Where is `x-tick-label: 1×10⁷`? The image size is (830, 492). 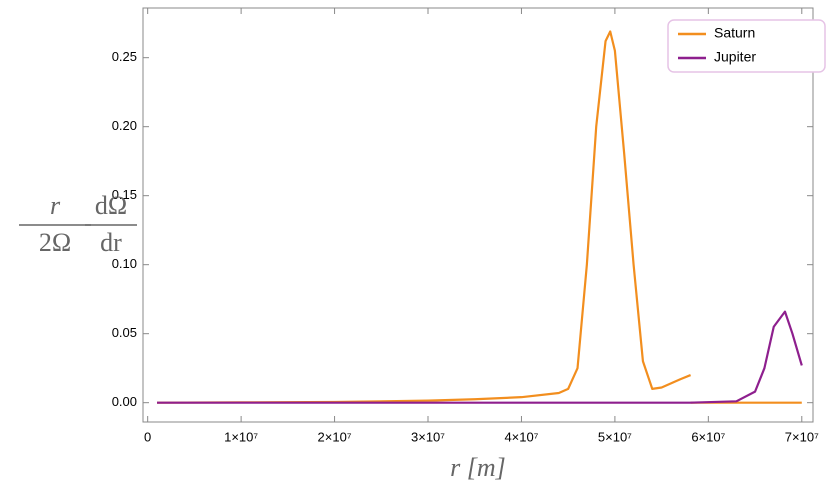
x-tick-label: 1×10⁷ is located at coordinates (241, 436).